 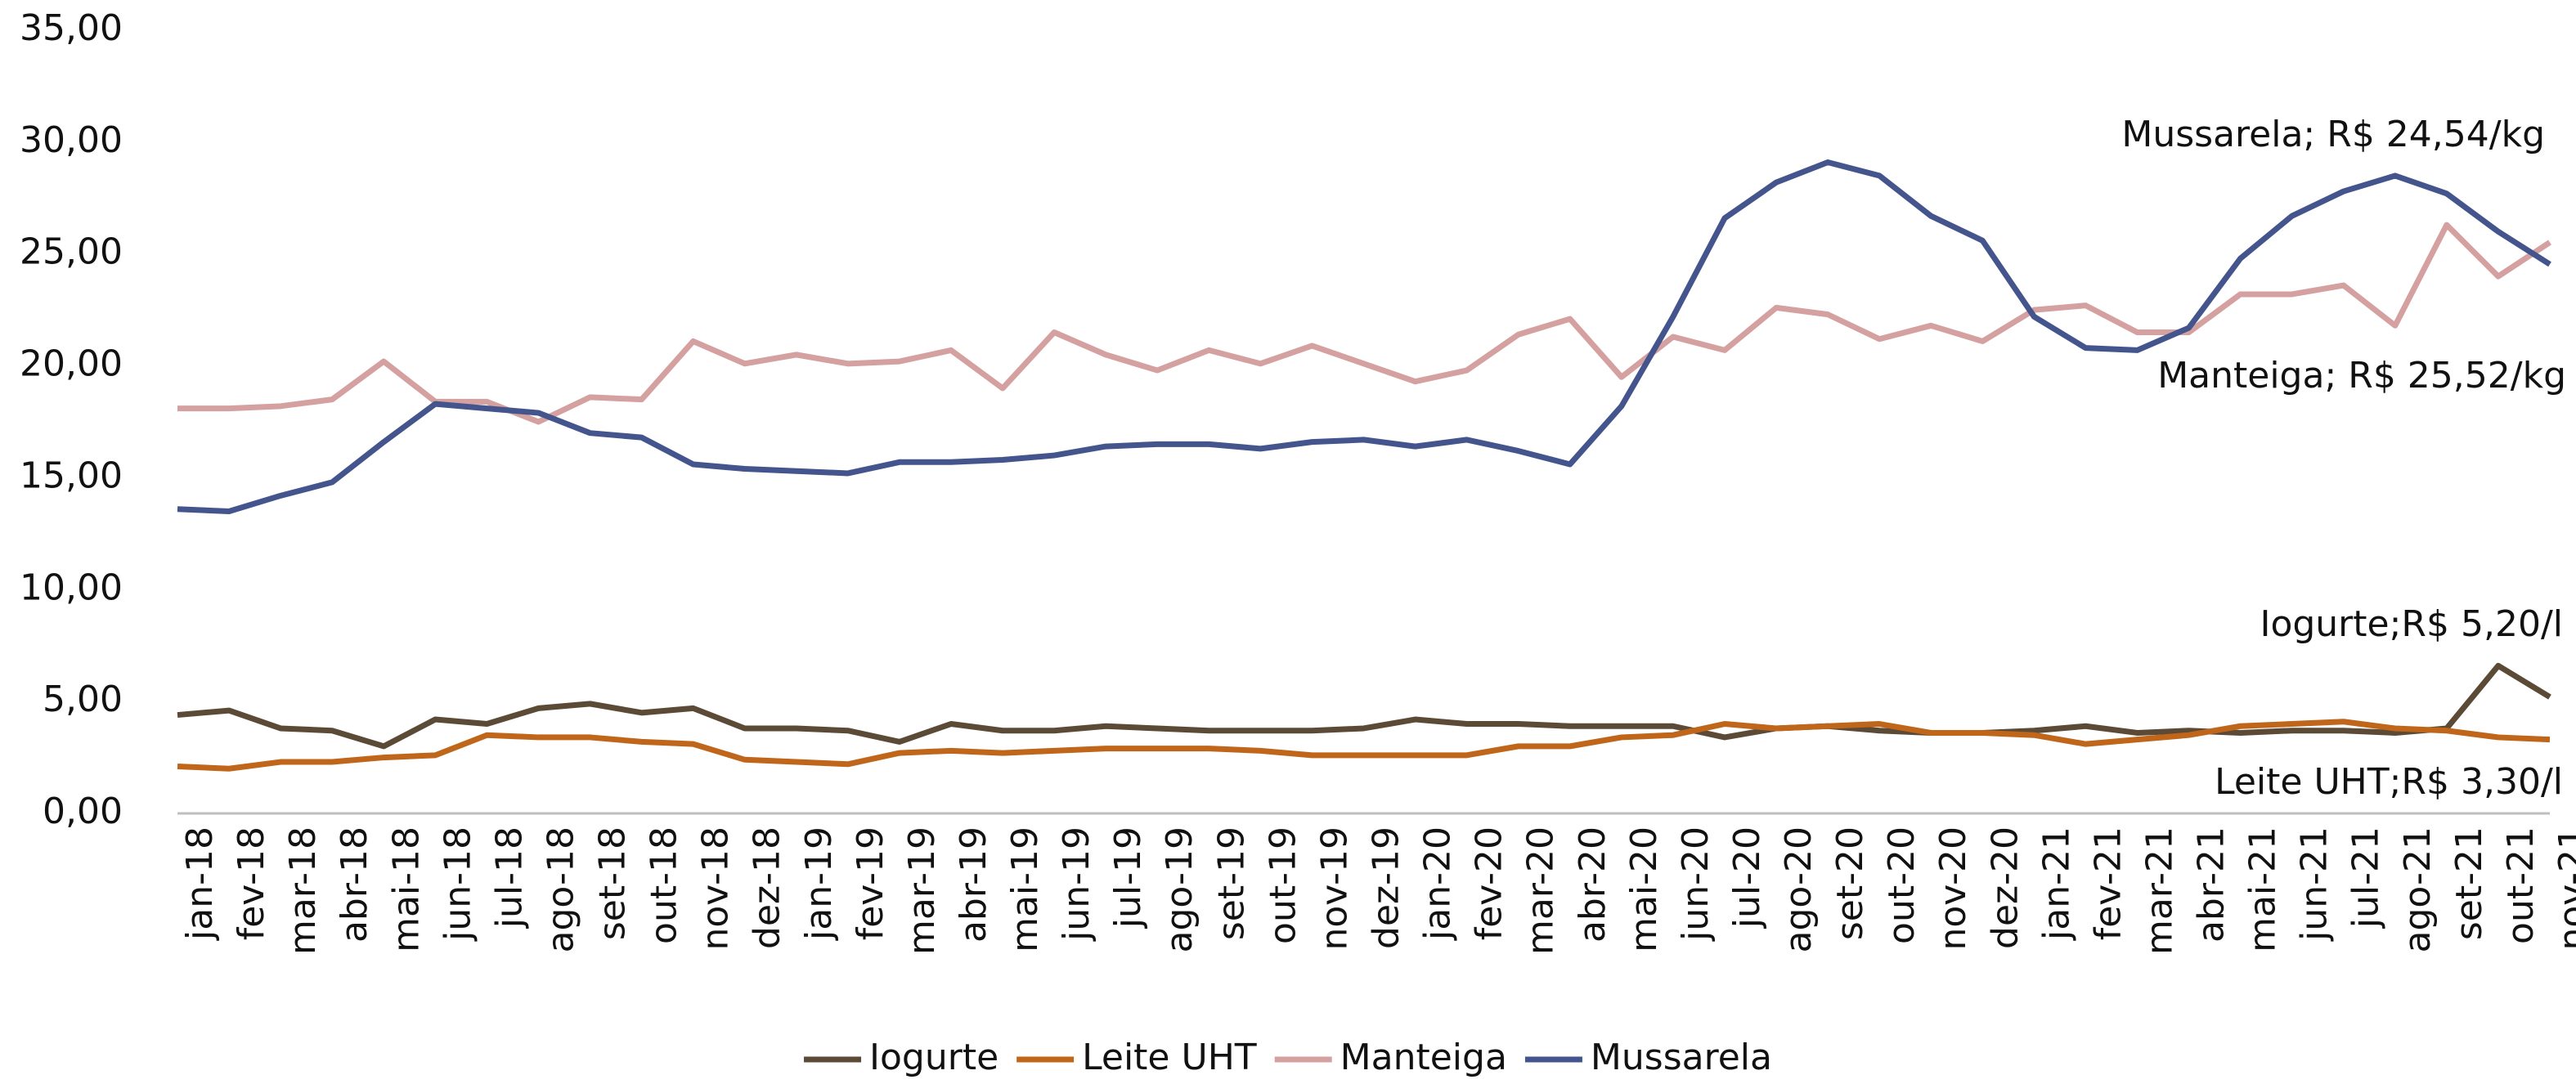 What do you see at coordinates (1902, 885) in the screenshot?
I see `x-tick-label: out-20` at bounding box center [1902, 885].